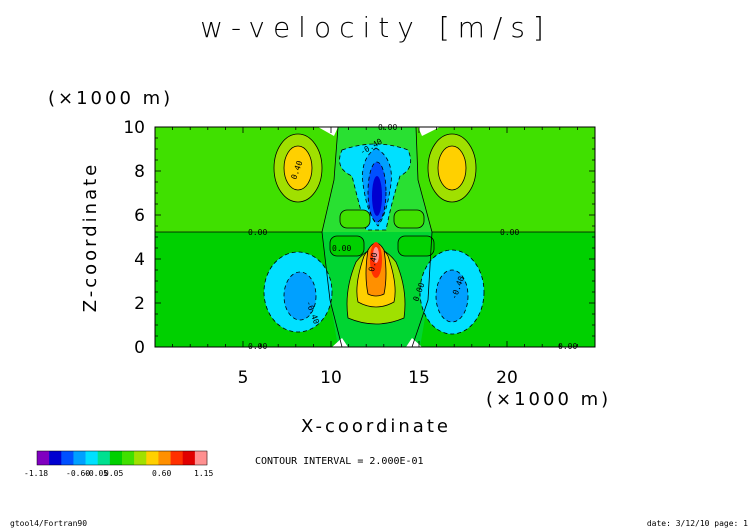 This screenshot has height=532, width=752. Describe the element at coordinates (340, 342) in the screenshot. I see `white-wedge-bottom-left` at that location.